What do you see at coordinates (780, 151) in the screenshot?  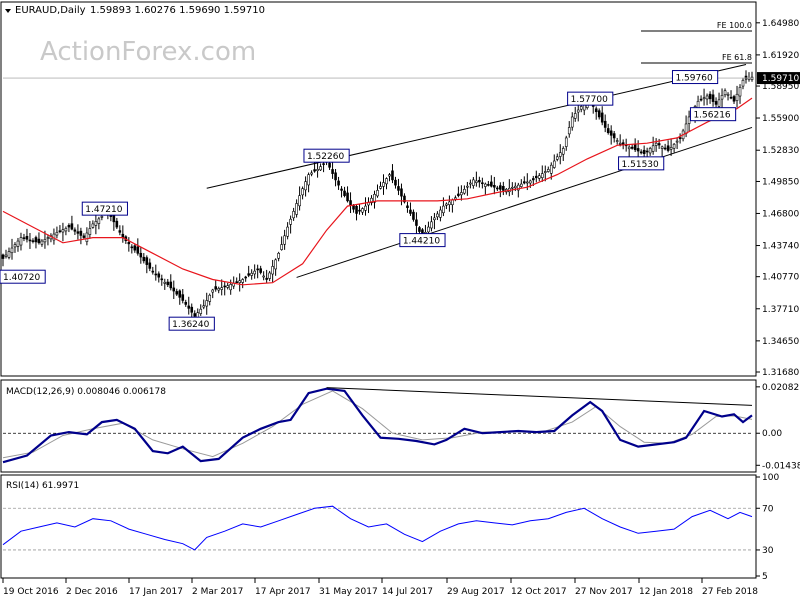 I see `price-tick-label: 1.52830` at bounding box center [780, 151].